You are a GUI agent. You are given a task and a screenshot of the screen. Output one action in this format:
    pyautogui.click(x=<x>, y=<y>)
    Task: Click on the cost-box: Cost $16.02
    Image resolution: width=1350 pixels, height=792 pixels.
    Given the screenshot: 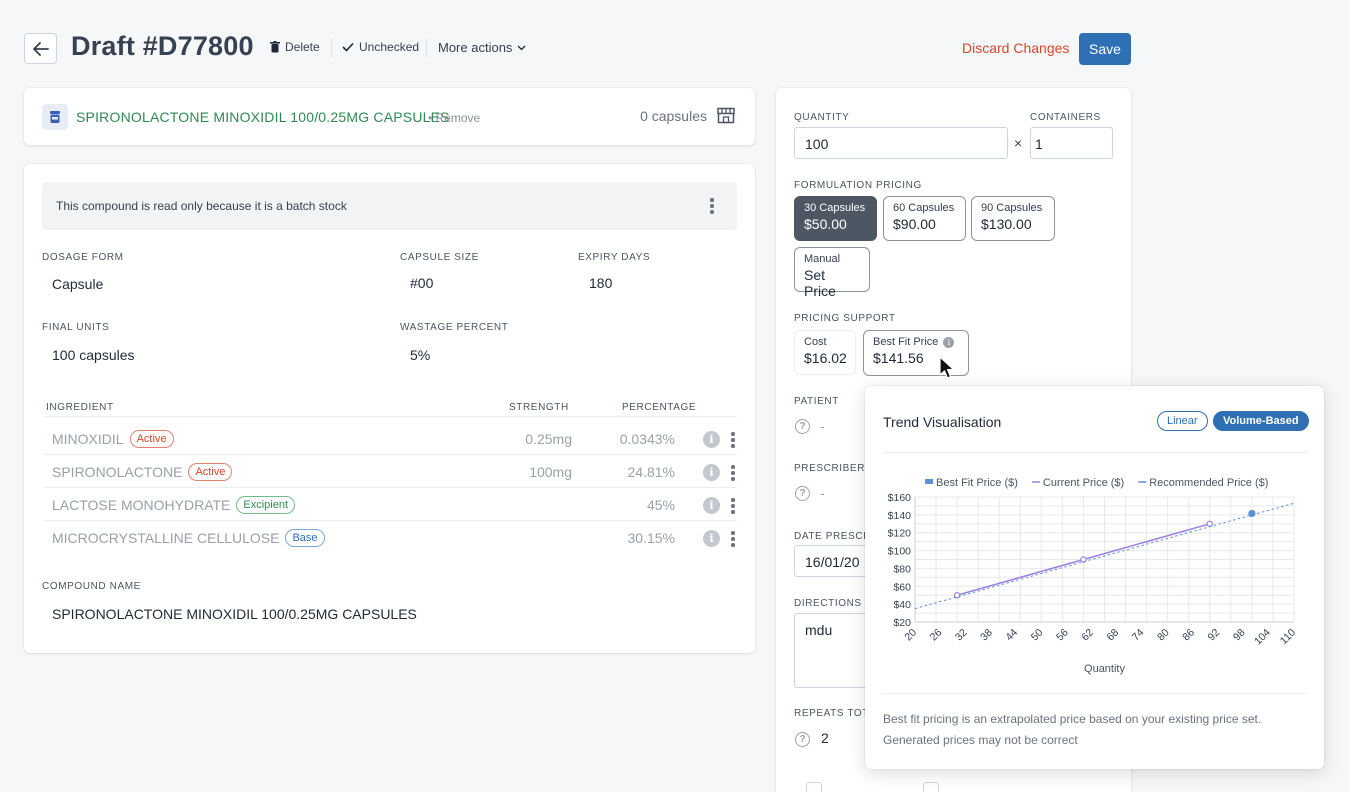 What is the action you would take?
    pyautogui.click(x=825, y=352)
    